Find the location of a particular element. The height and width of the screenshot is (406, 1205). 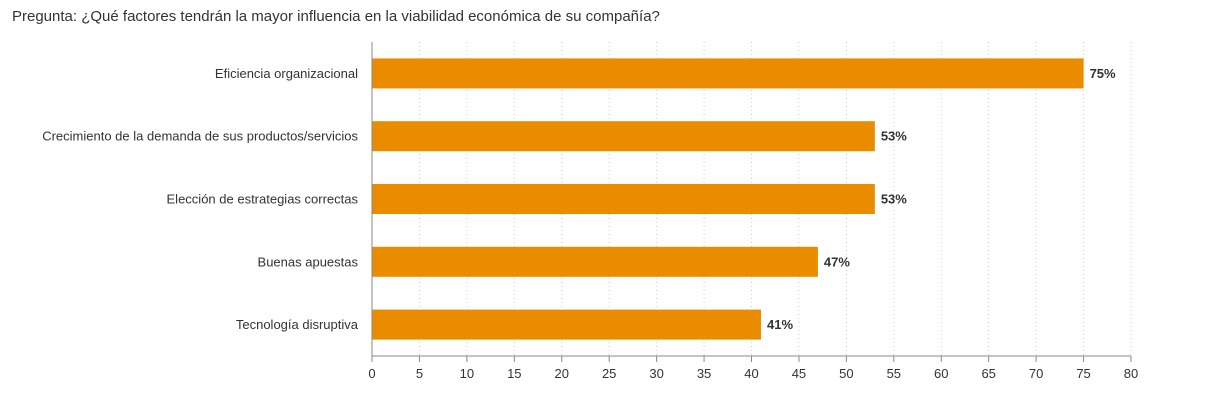

value-label: 75% is located at coordinates (1103, 73).